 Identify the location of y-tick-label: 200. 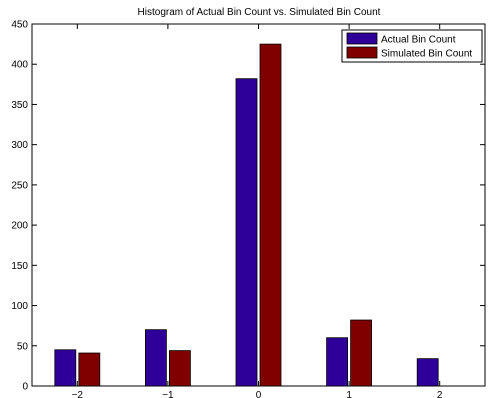
(19, 226).